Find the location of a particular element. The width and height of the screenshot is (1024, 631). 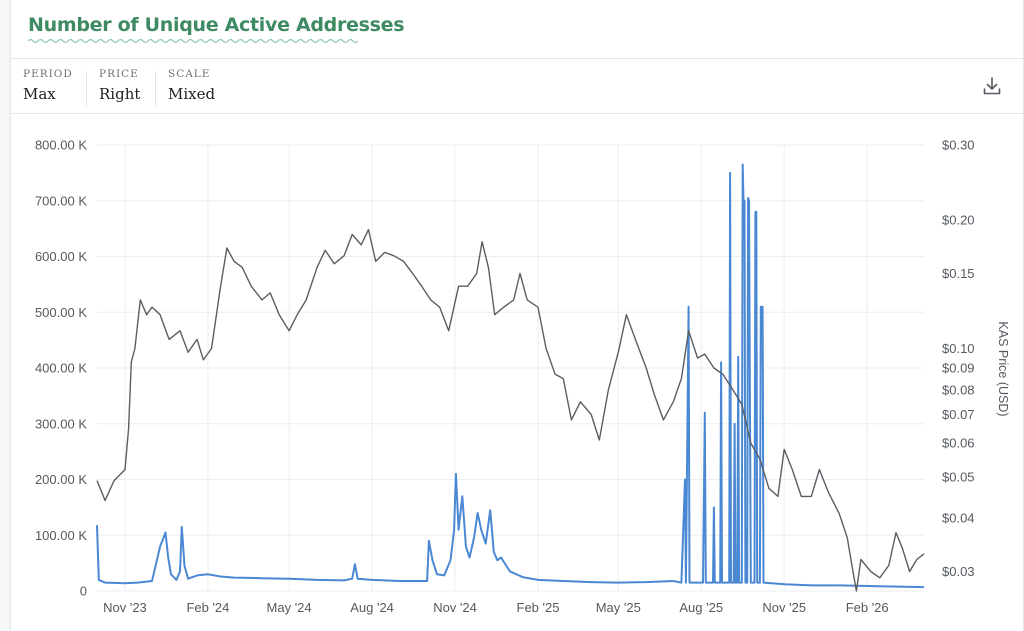

x-tick-label: Feb '24 is located at coordinates (207, 607).